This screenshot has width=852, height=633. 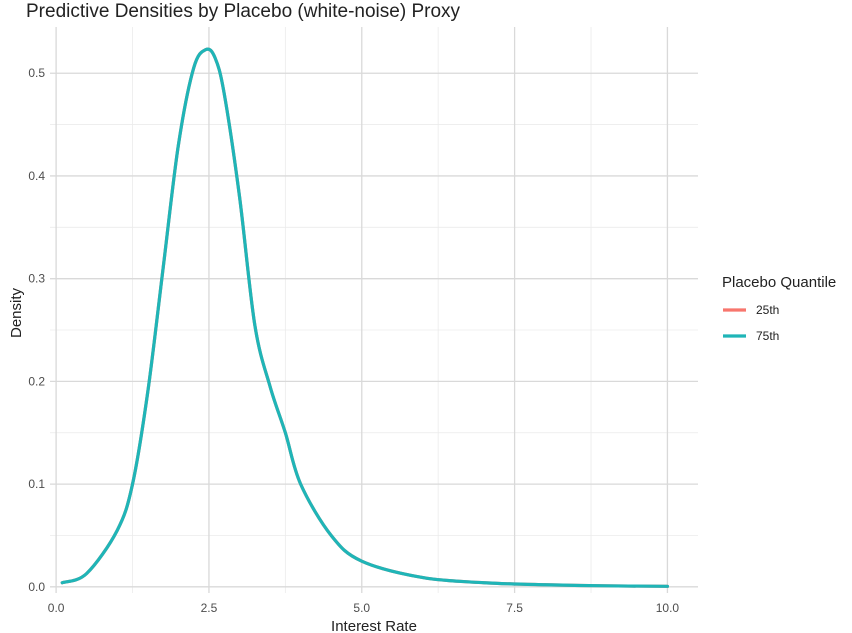 What do you see at coordinates (36, 176) in the screenshot?
I see `y-tick-label: 0.4` at bounding box center [36, 176].